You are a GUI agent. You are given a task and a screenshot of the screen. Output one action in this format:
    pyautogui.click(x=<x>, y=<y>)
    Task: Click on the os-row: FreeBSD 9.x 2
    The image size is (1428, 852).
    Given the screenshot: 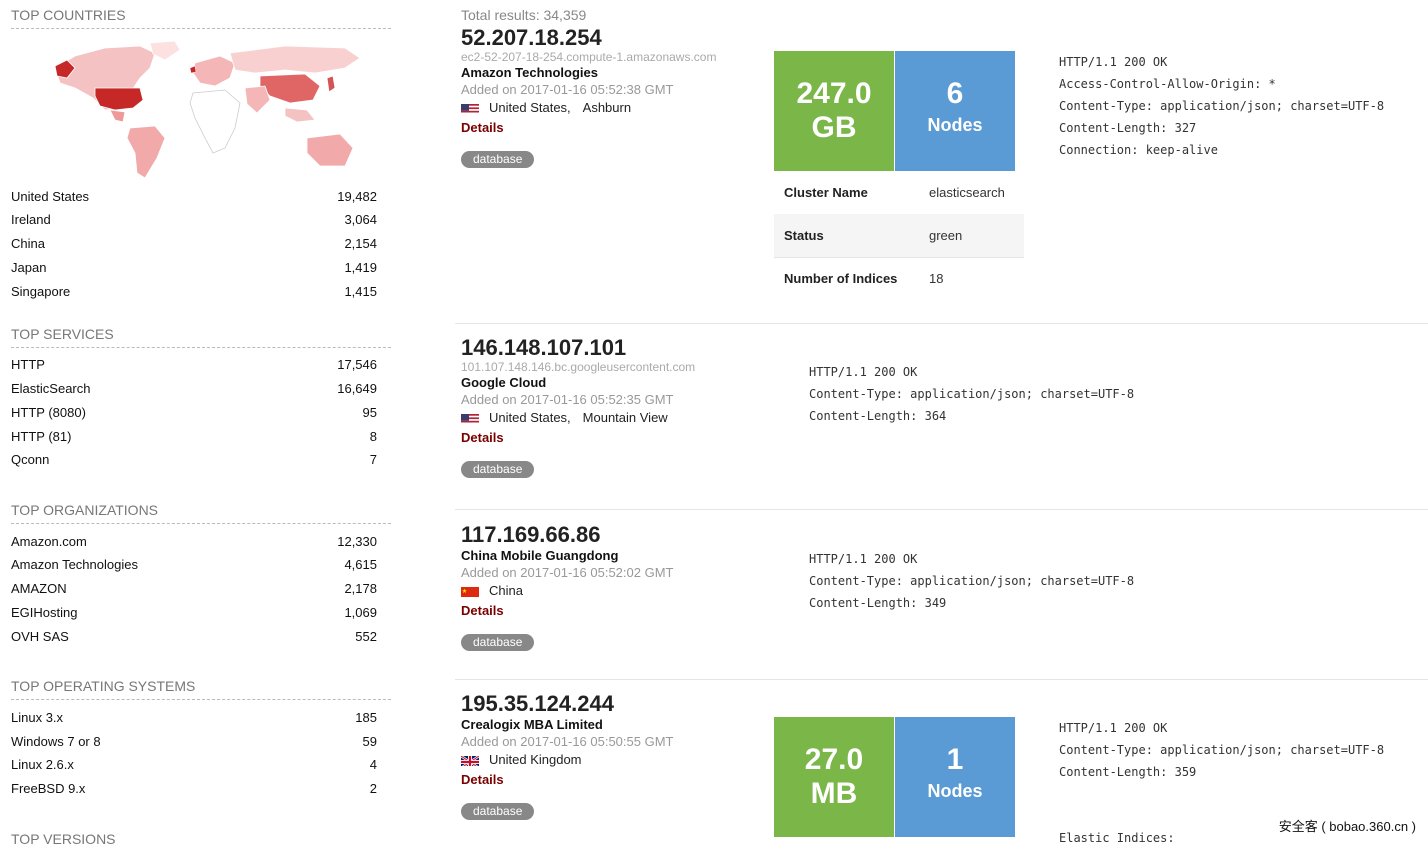 What is the action you would take?
    pyautogui.click(x=194, y=791)
    